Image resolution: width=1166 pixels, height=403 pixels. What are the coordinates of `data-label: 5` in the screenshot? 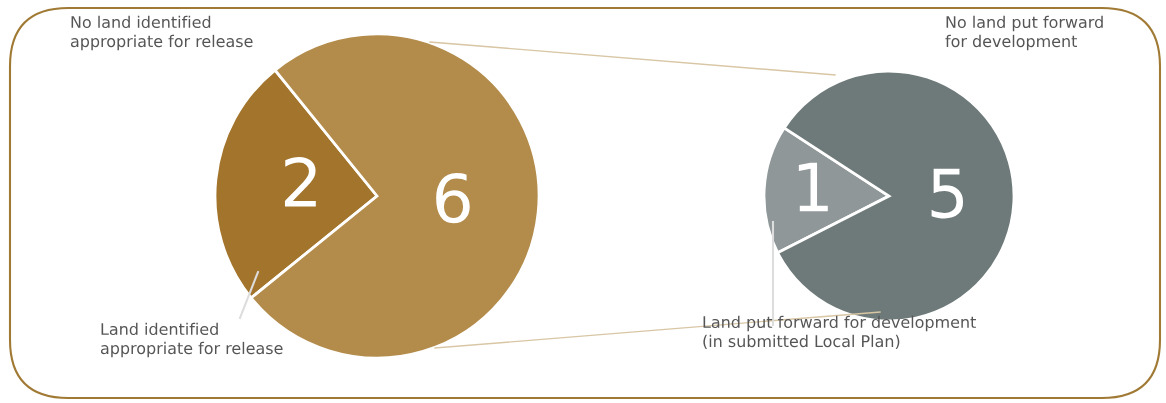 It's located at (947, 193).